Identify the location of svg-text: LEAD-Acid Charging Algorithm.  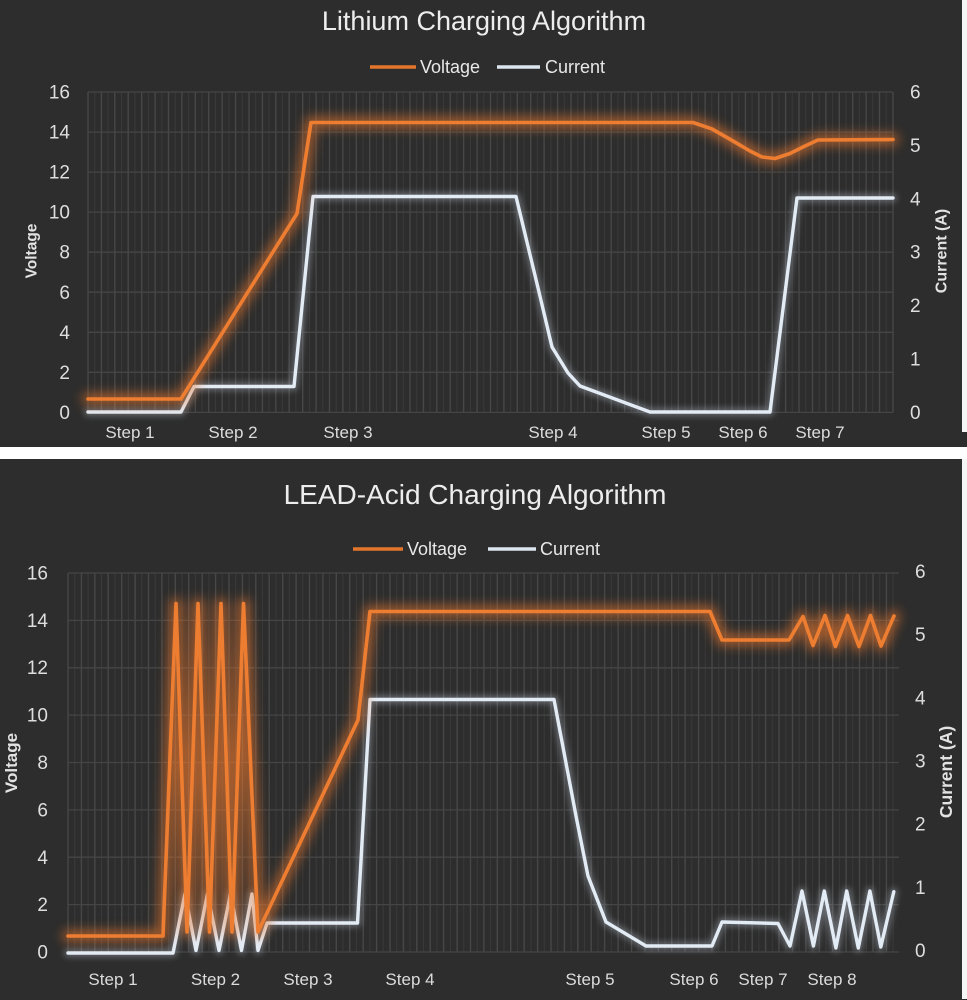
(475, 494).